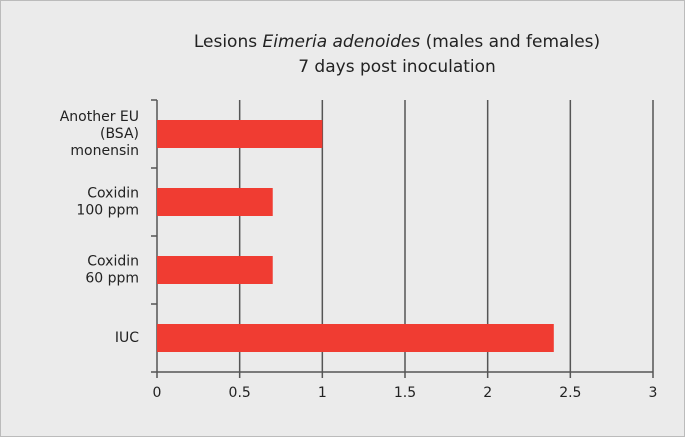  What do you see at coordinates (570, 393) in the screenshot?
I see `x-tick-label: 2.5` at bounding box center [570, 393].